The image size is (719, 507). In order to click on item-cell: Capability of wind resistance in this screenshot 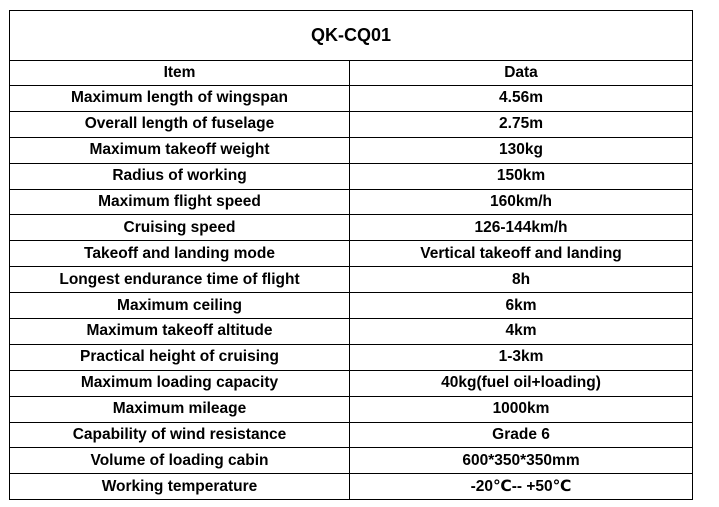, I will do `click(179, 435)`.